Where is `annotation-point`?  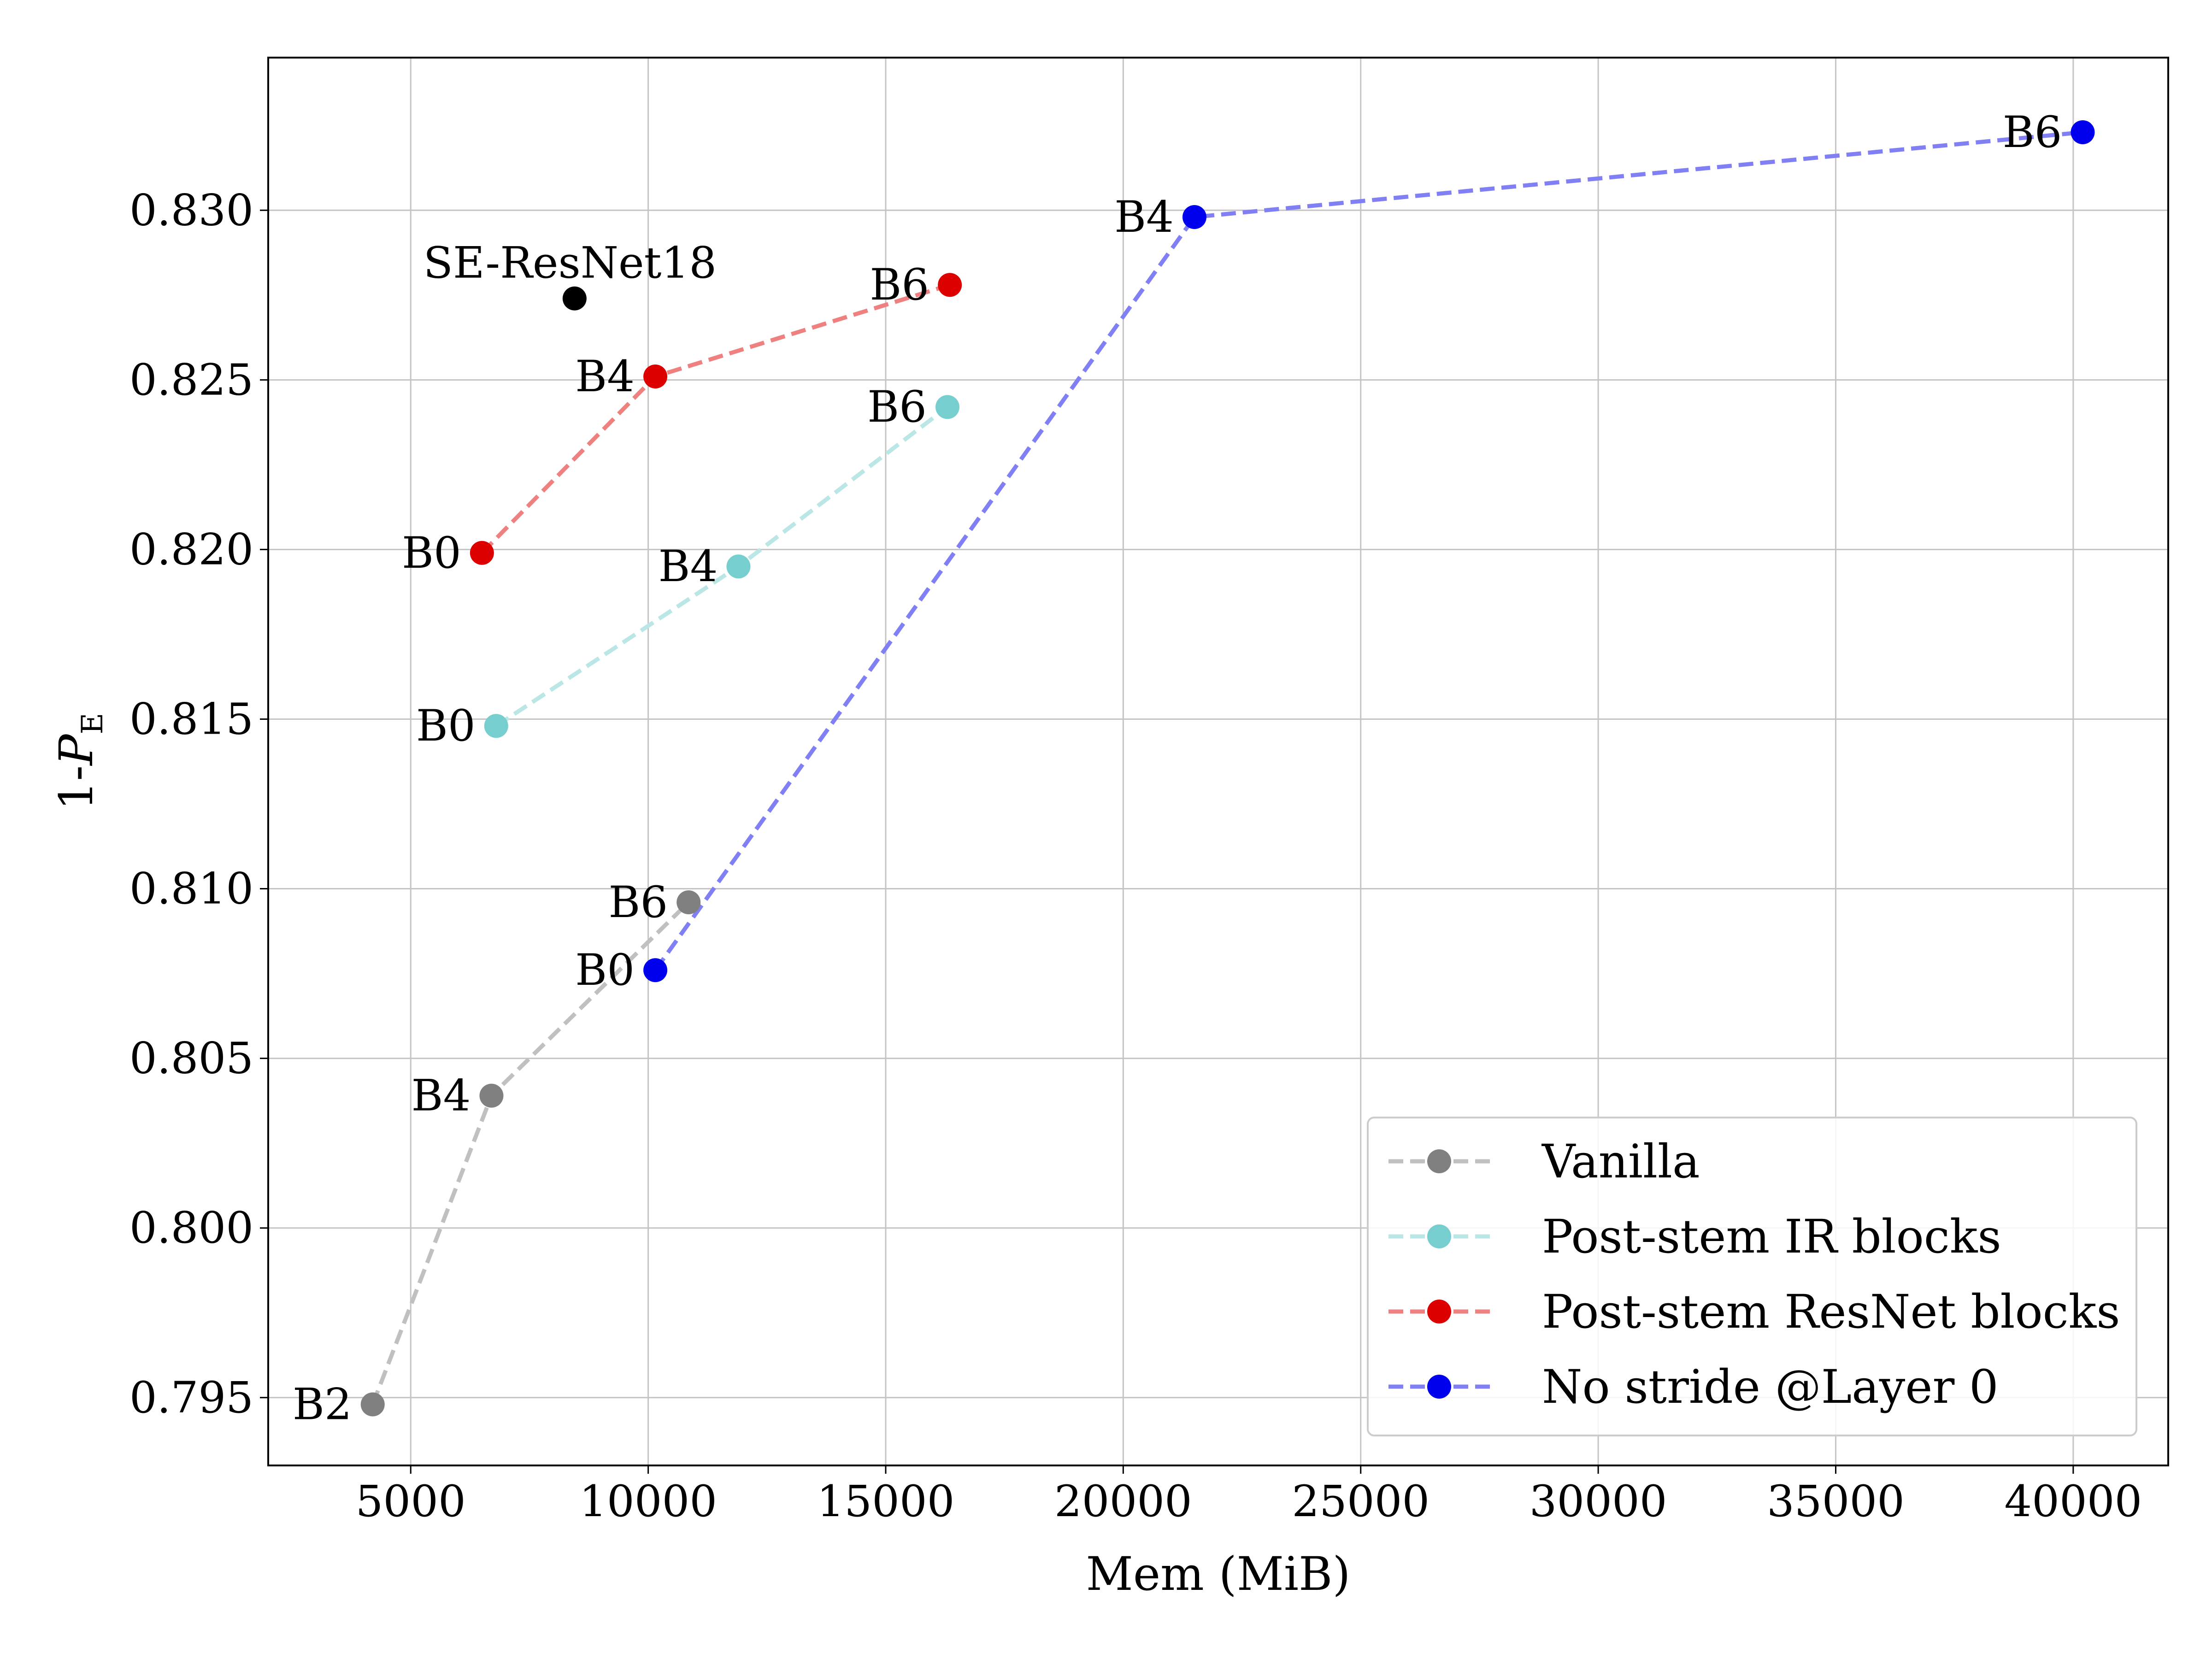
annotation-point is located at coordinates (574, 298).